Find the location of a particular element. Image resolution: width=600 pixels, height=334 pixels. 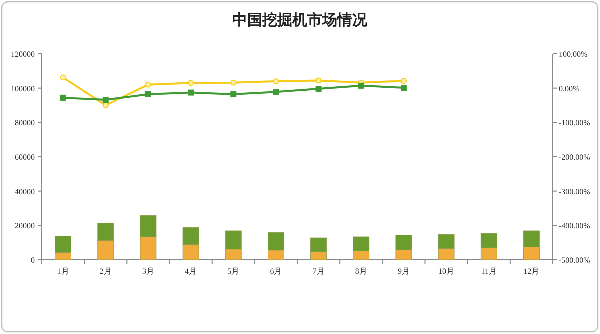

x-tick-label: 3月 is located at coordinates (148, 271).